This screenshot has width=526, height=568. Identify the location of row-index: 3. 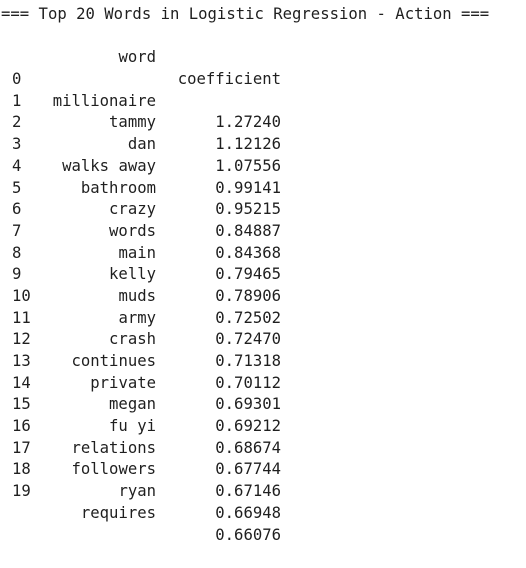
(17, 144).